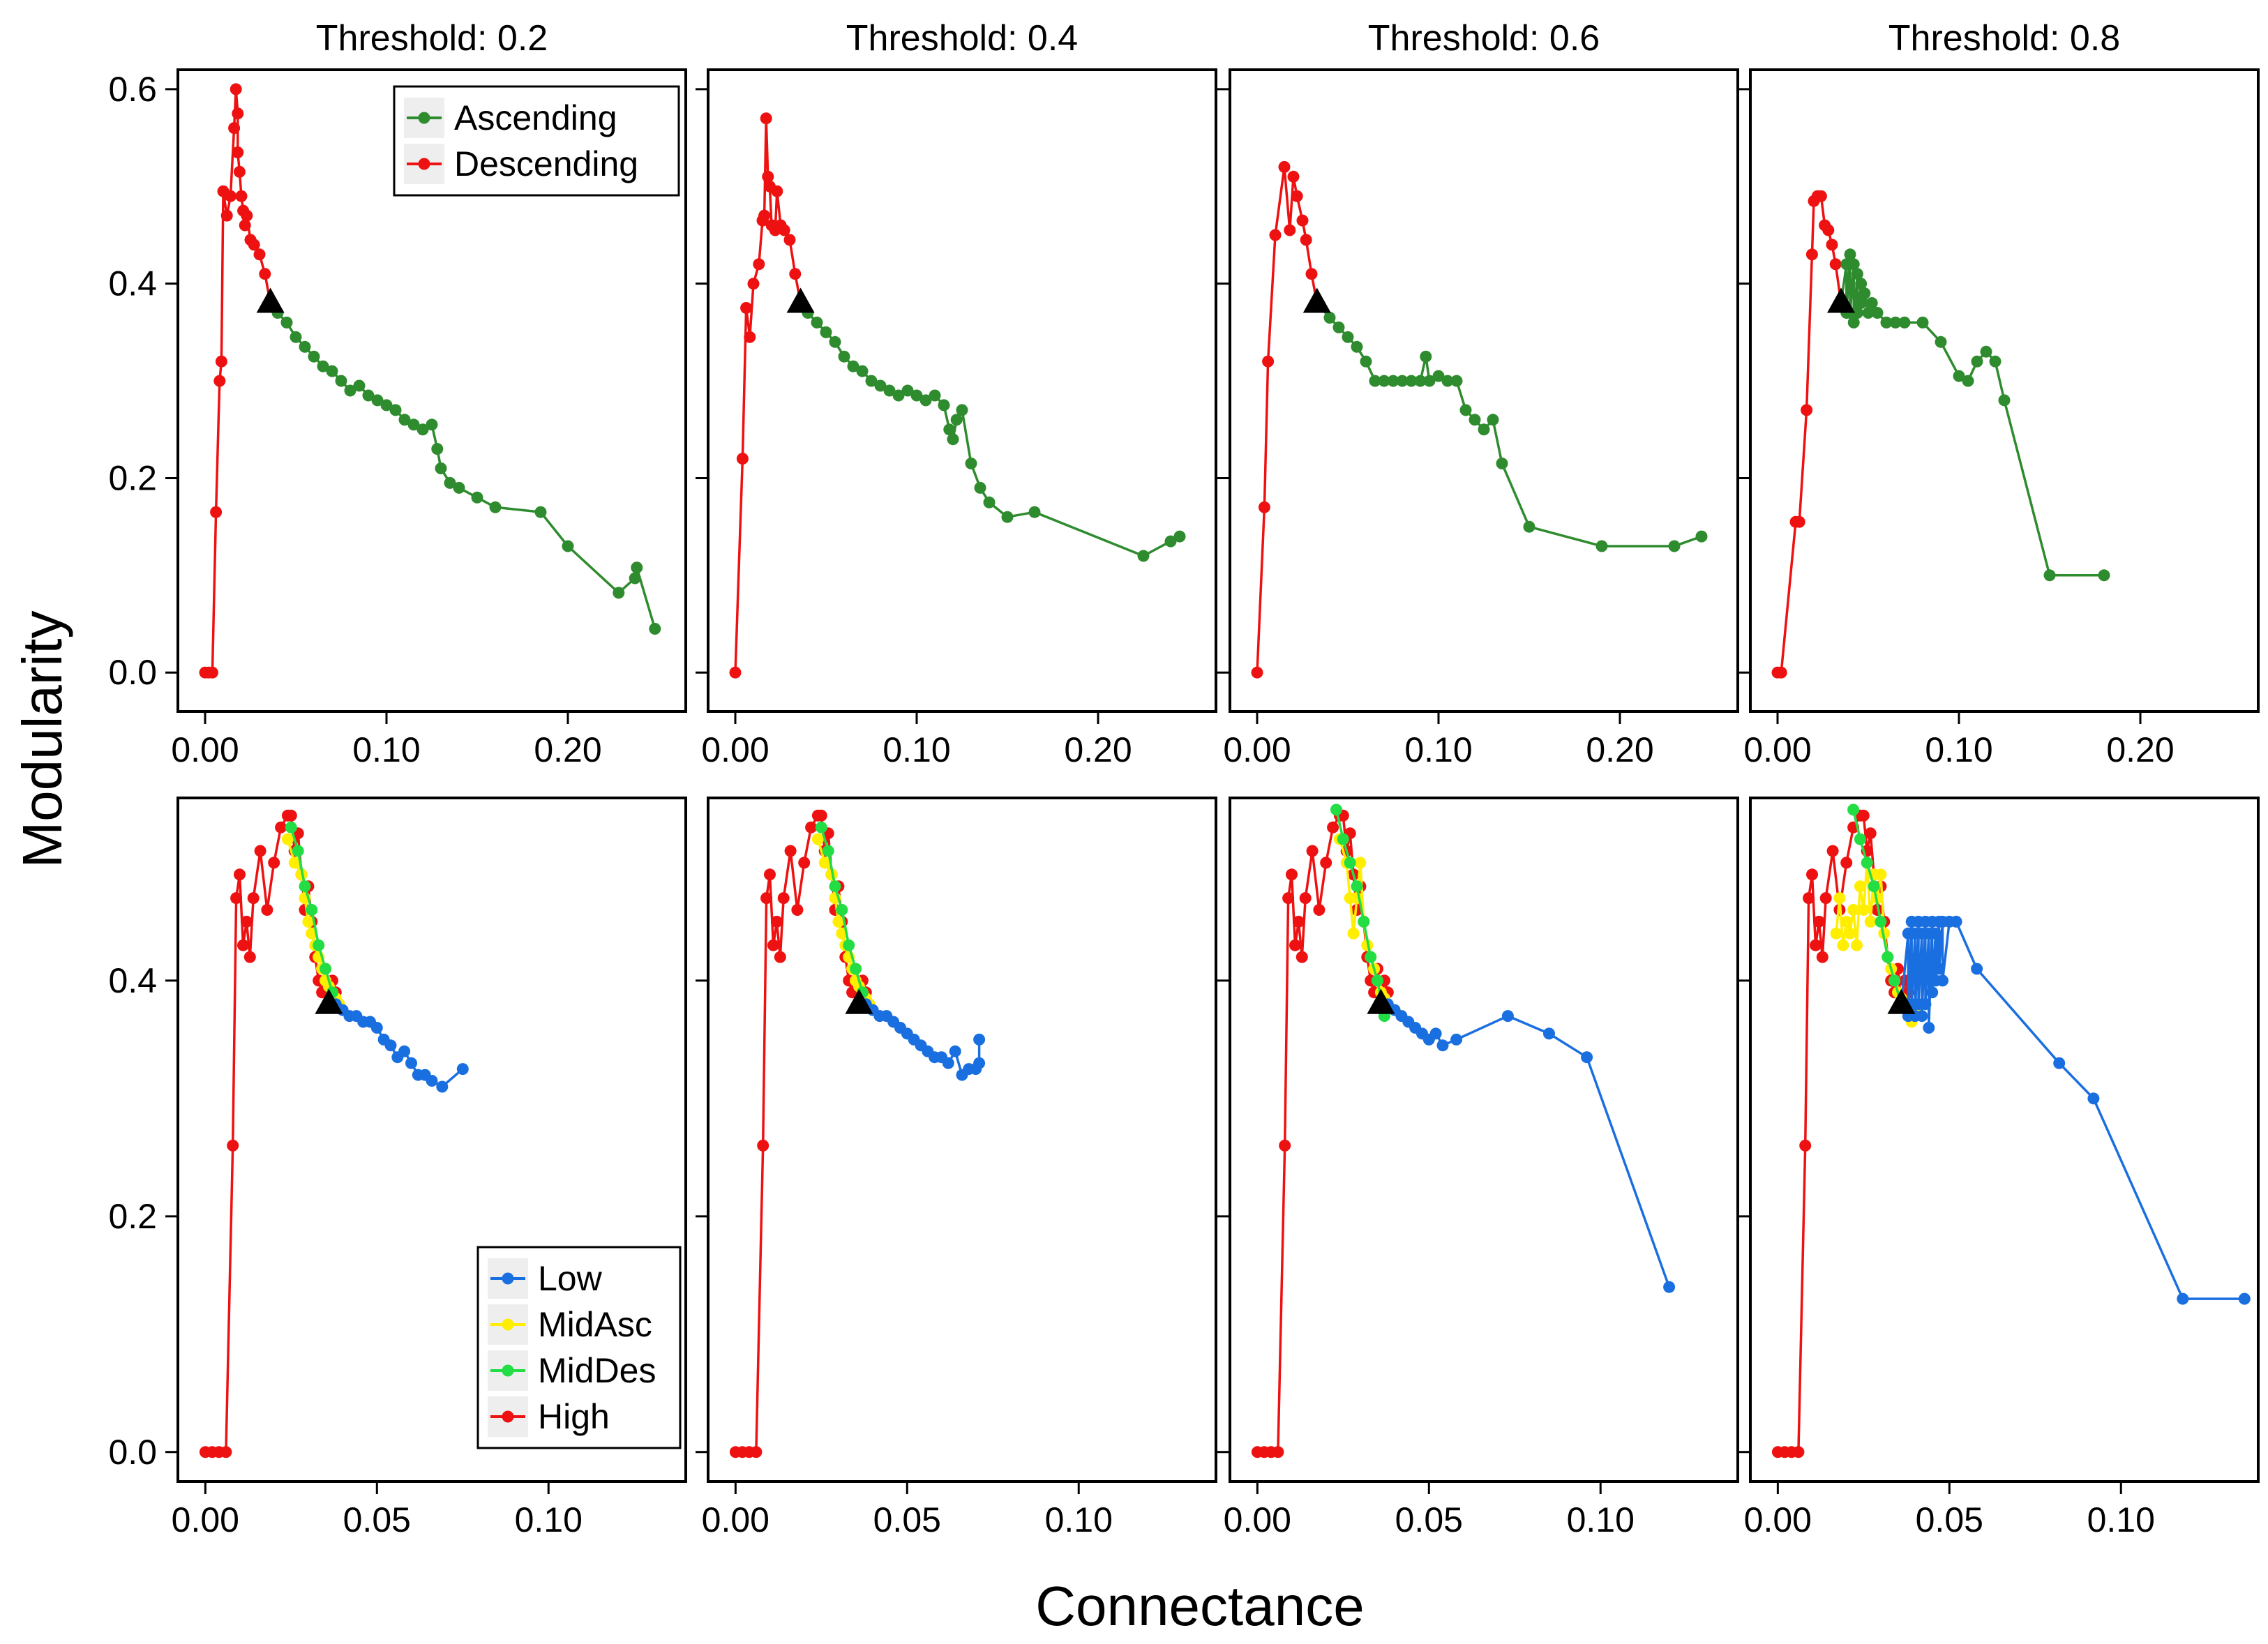 The width and height of the screenshot is (2268, 1644). I want to click on series-descending, so click(1809, 434).